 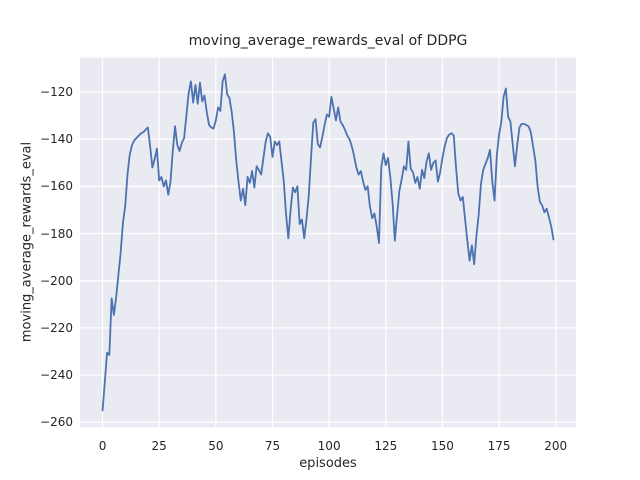 I want to click on x-tick-label: 125, so click(x=386, y=446).